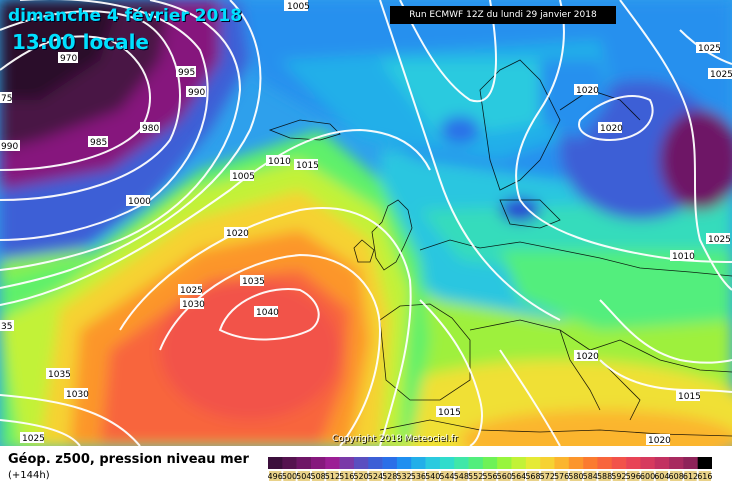  I want to click on scale-label: 512, so click(332, 476).